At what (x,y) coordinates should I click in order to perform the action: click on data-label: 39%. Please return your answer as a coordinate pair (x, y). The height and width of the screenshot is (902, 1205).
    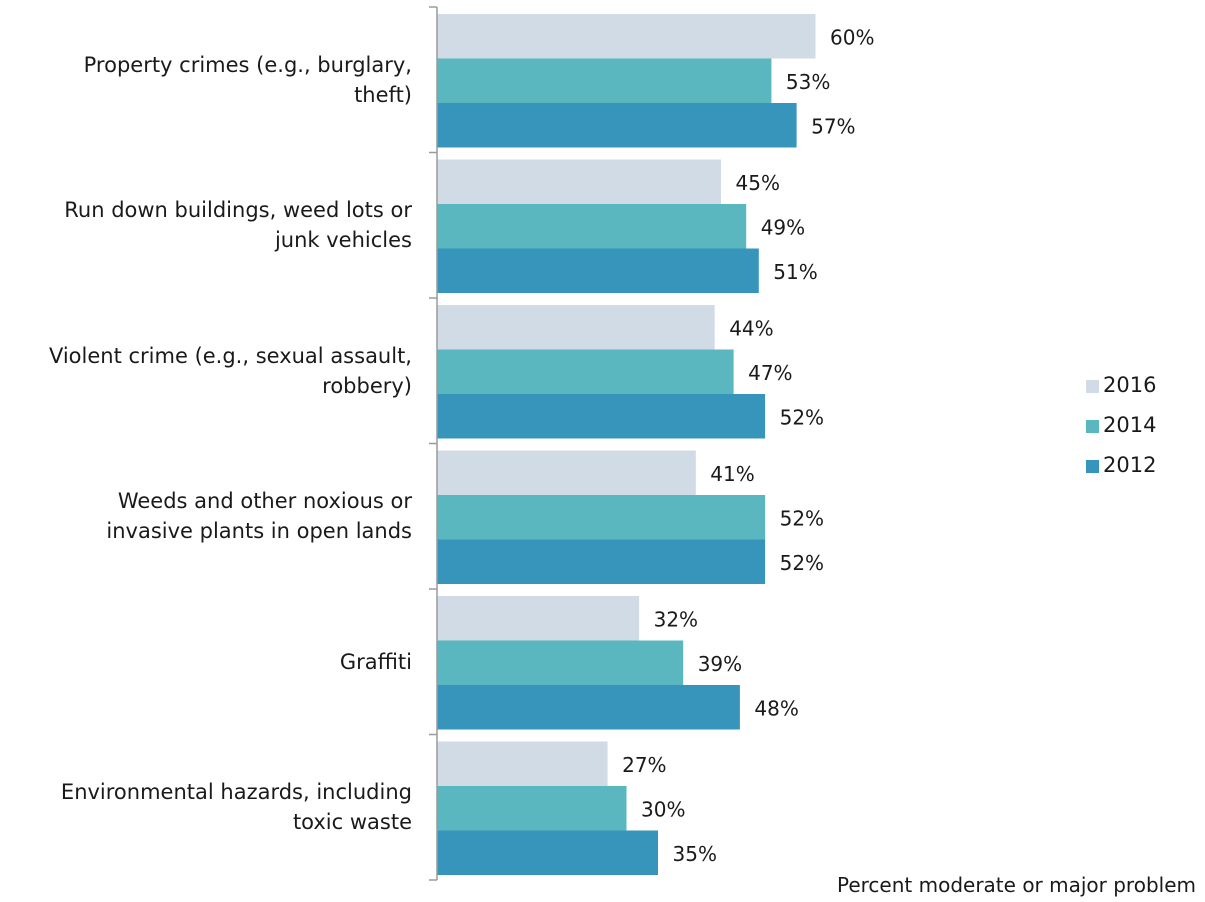
    Looking at the image, I should click on (720, 664).